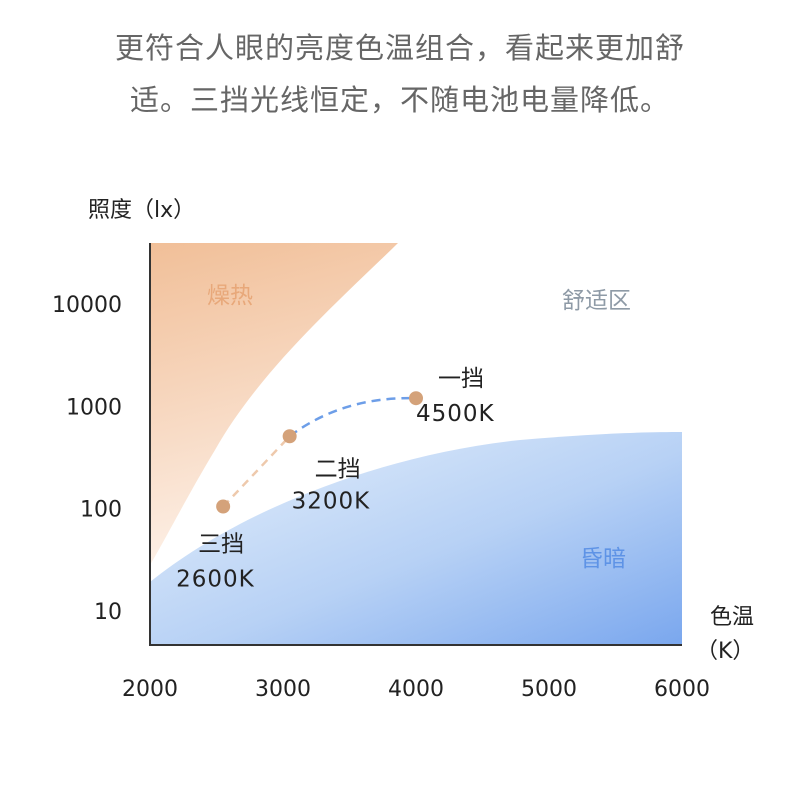 The height and width of the screenshot is (800, 800). I want to click on connectors, so click(319, 452).